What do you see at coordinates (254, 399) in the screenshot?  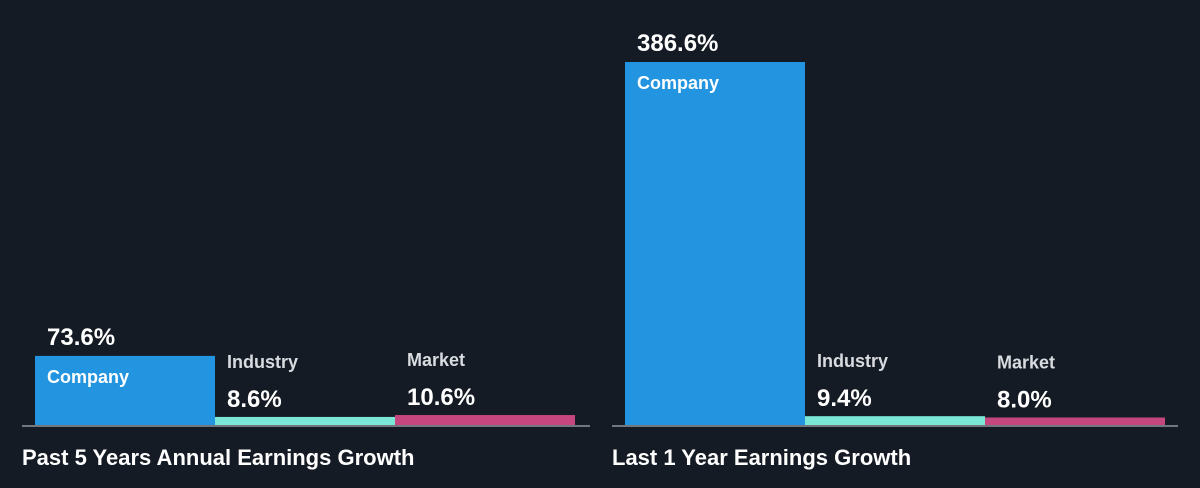 I see `value-label-industry: 8.6%` at bounding box center [254, 399].